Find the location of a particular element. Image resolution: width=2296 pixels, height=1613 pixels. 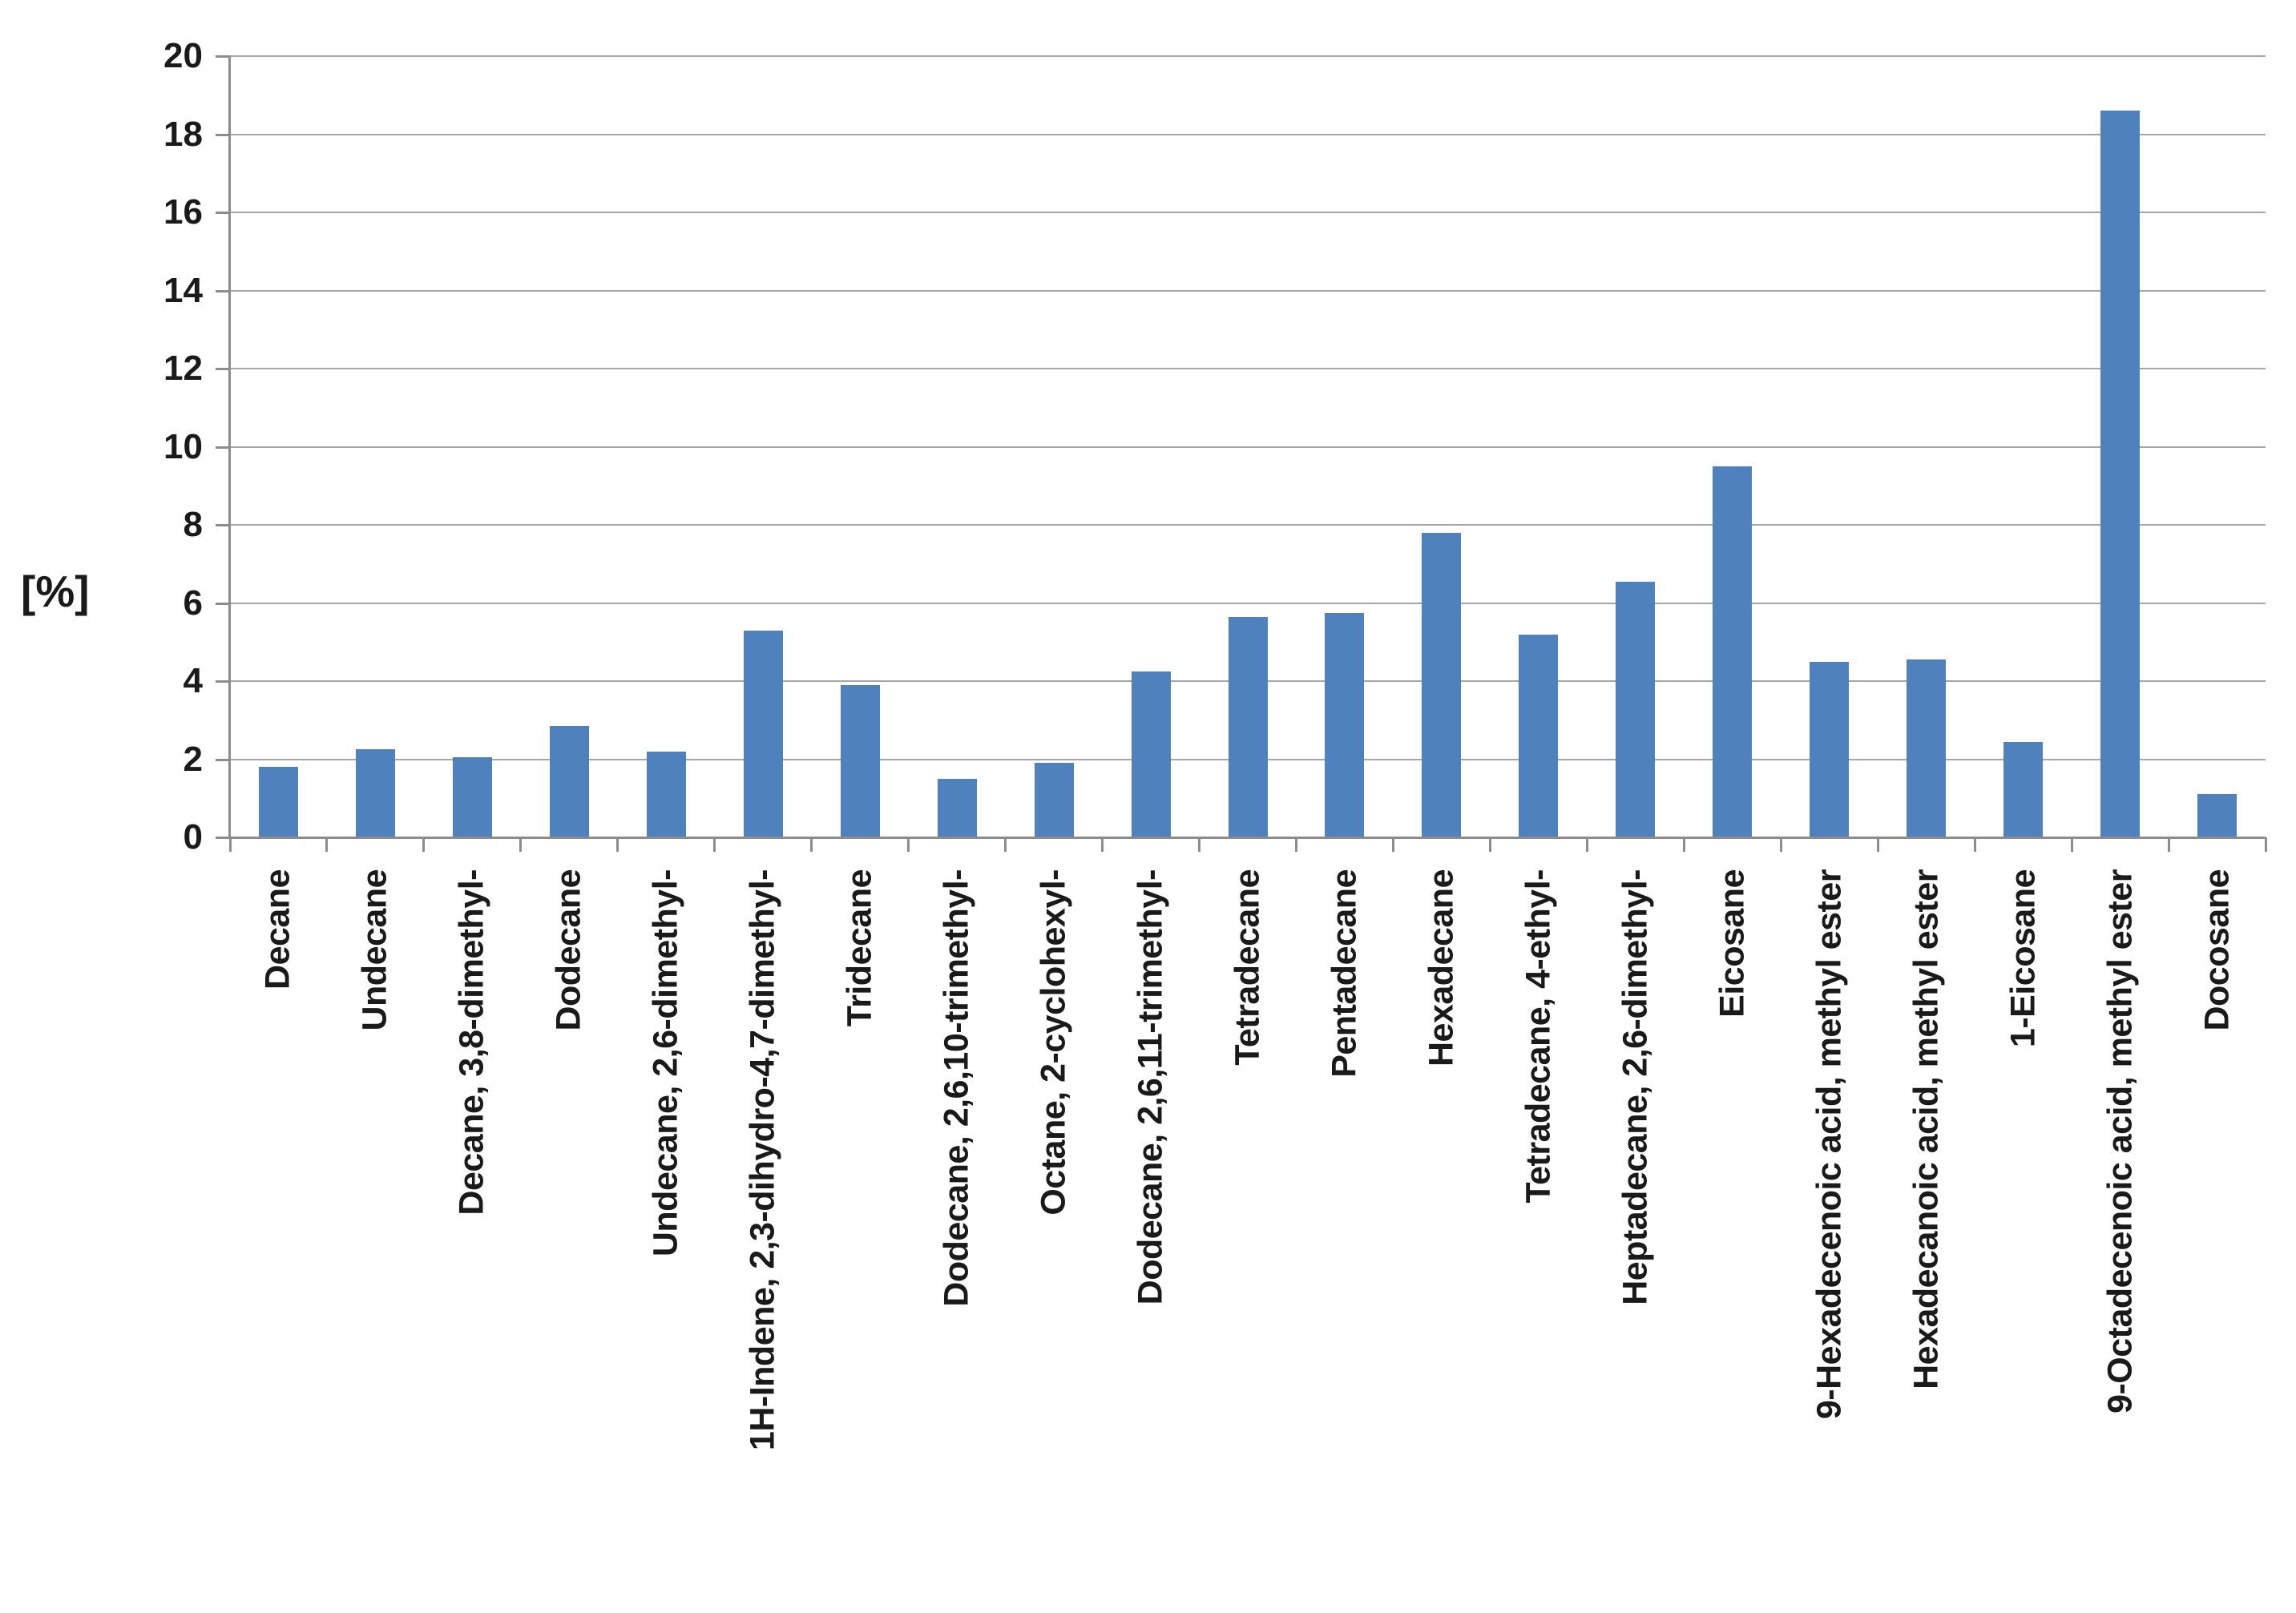

x-axis-label: Hexadecanoic acid, methyl ester is located at coordinates (1926, 1129).